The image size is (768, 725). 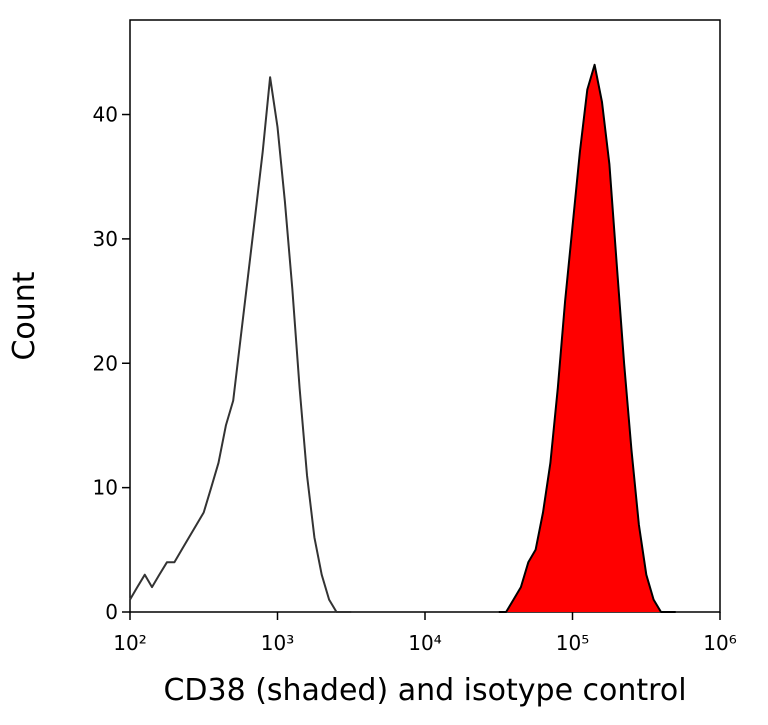 I want to click on y-tick-label: 10, so click(x=105, y=488).